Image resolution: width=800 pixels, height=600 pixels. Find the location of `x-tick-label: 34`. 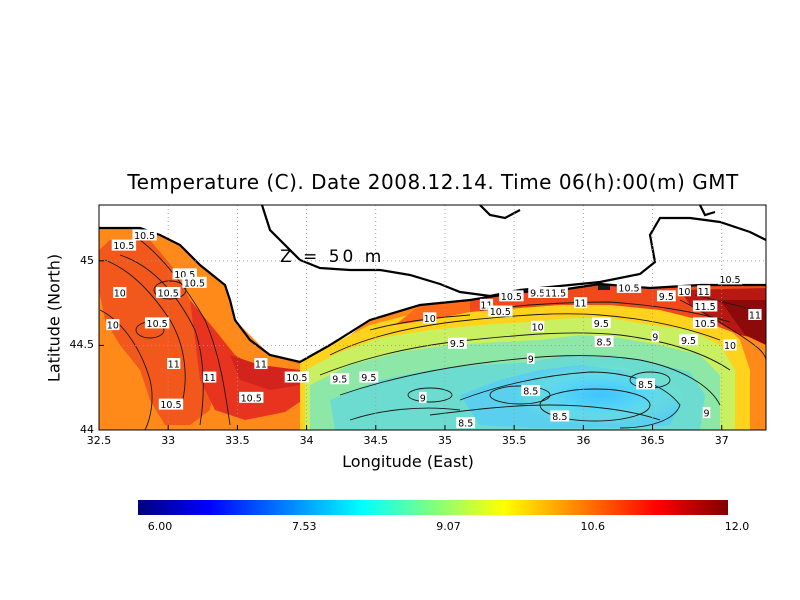

x-tick-label: 34 is located at coordinates (306, 440).